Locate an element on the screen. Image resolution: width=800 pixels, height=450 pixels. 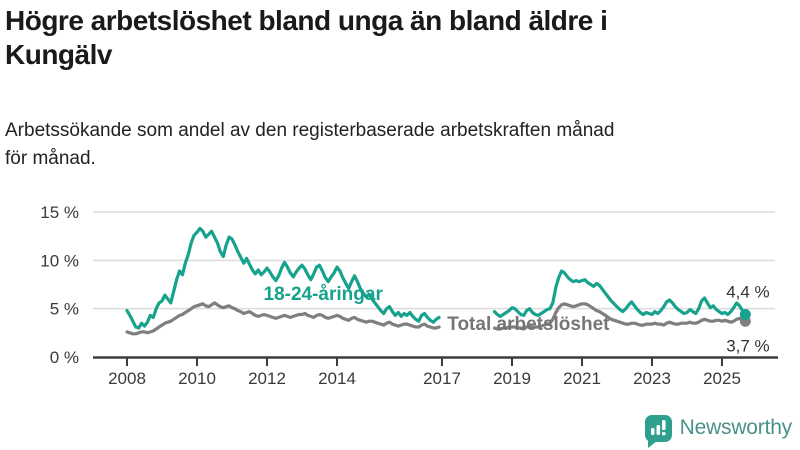
y-tick-label: 0 % is located at coordinates (64, 357).